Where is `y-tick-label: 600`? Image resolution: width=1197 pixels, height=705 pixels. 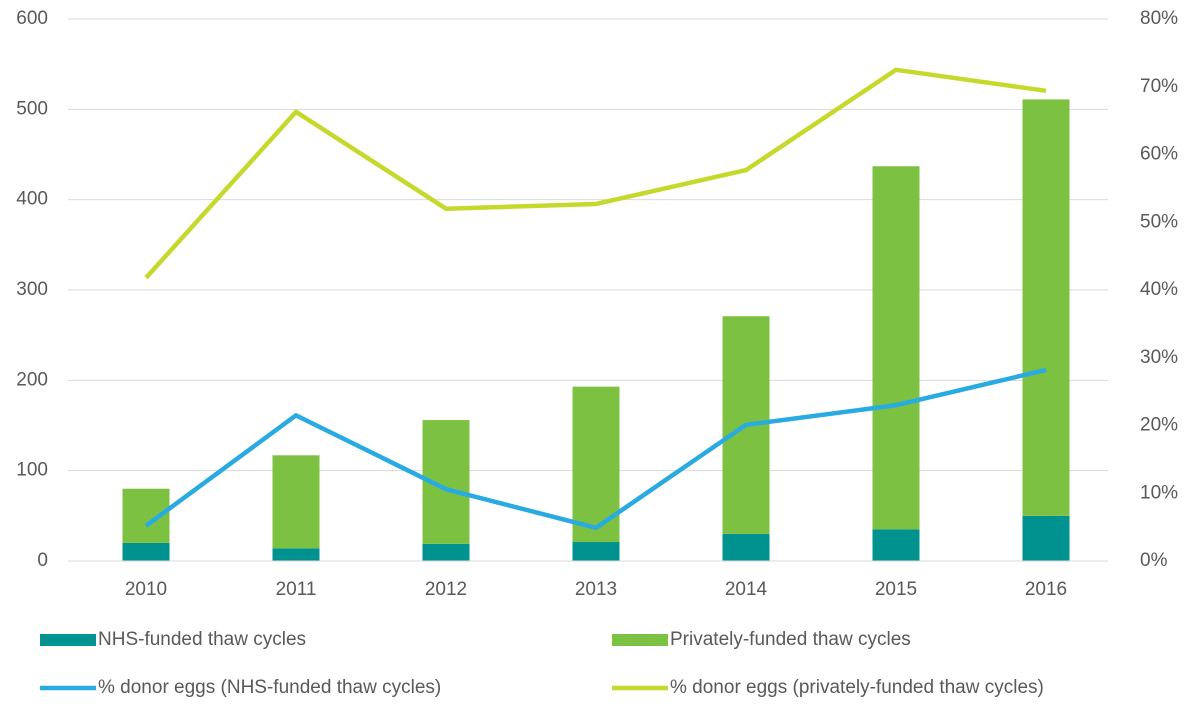
y-tick-label: 600 is located at coordinates (32, 18).